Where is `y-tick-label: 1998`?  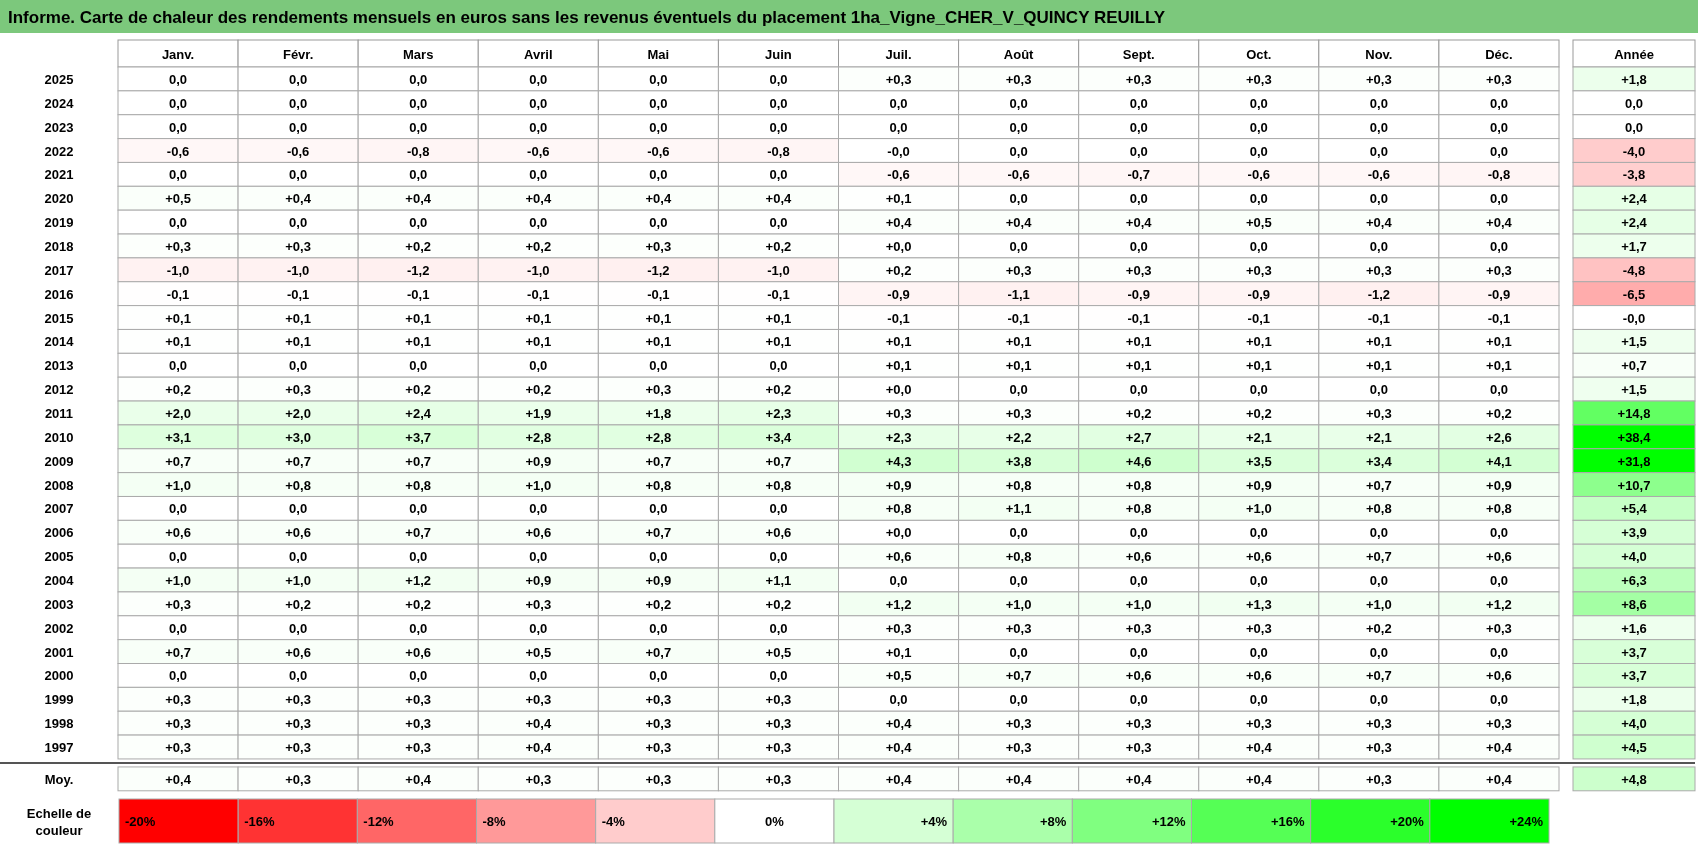
y-tick-label: 1998 is located at coordinates (59, 724).